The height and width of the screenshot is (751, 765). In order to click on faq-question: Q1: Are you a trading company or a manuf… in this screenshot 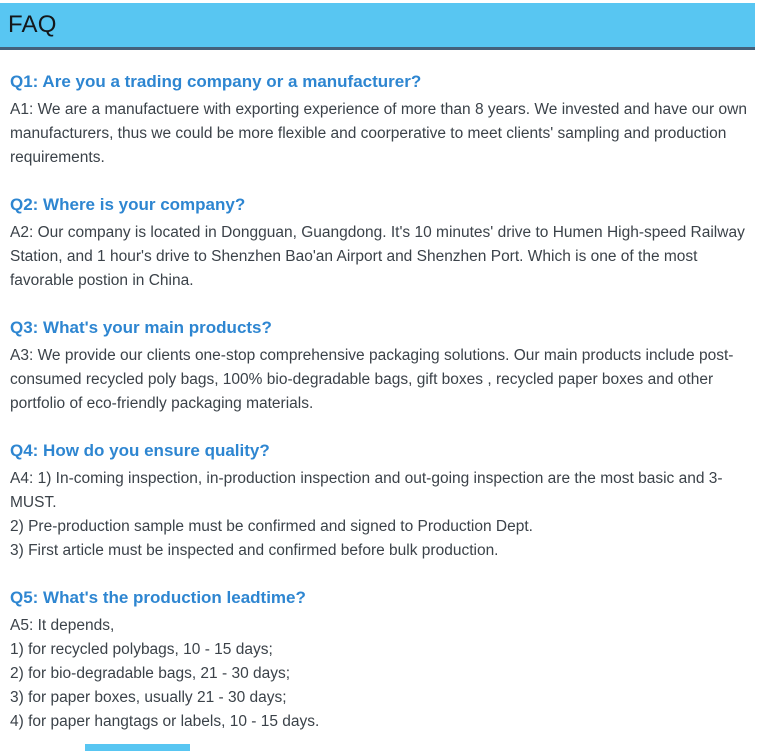, I will do `click(216, 81)`.